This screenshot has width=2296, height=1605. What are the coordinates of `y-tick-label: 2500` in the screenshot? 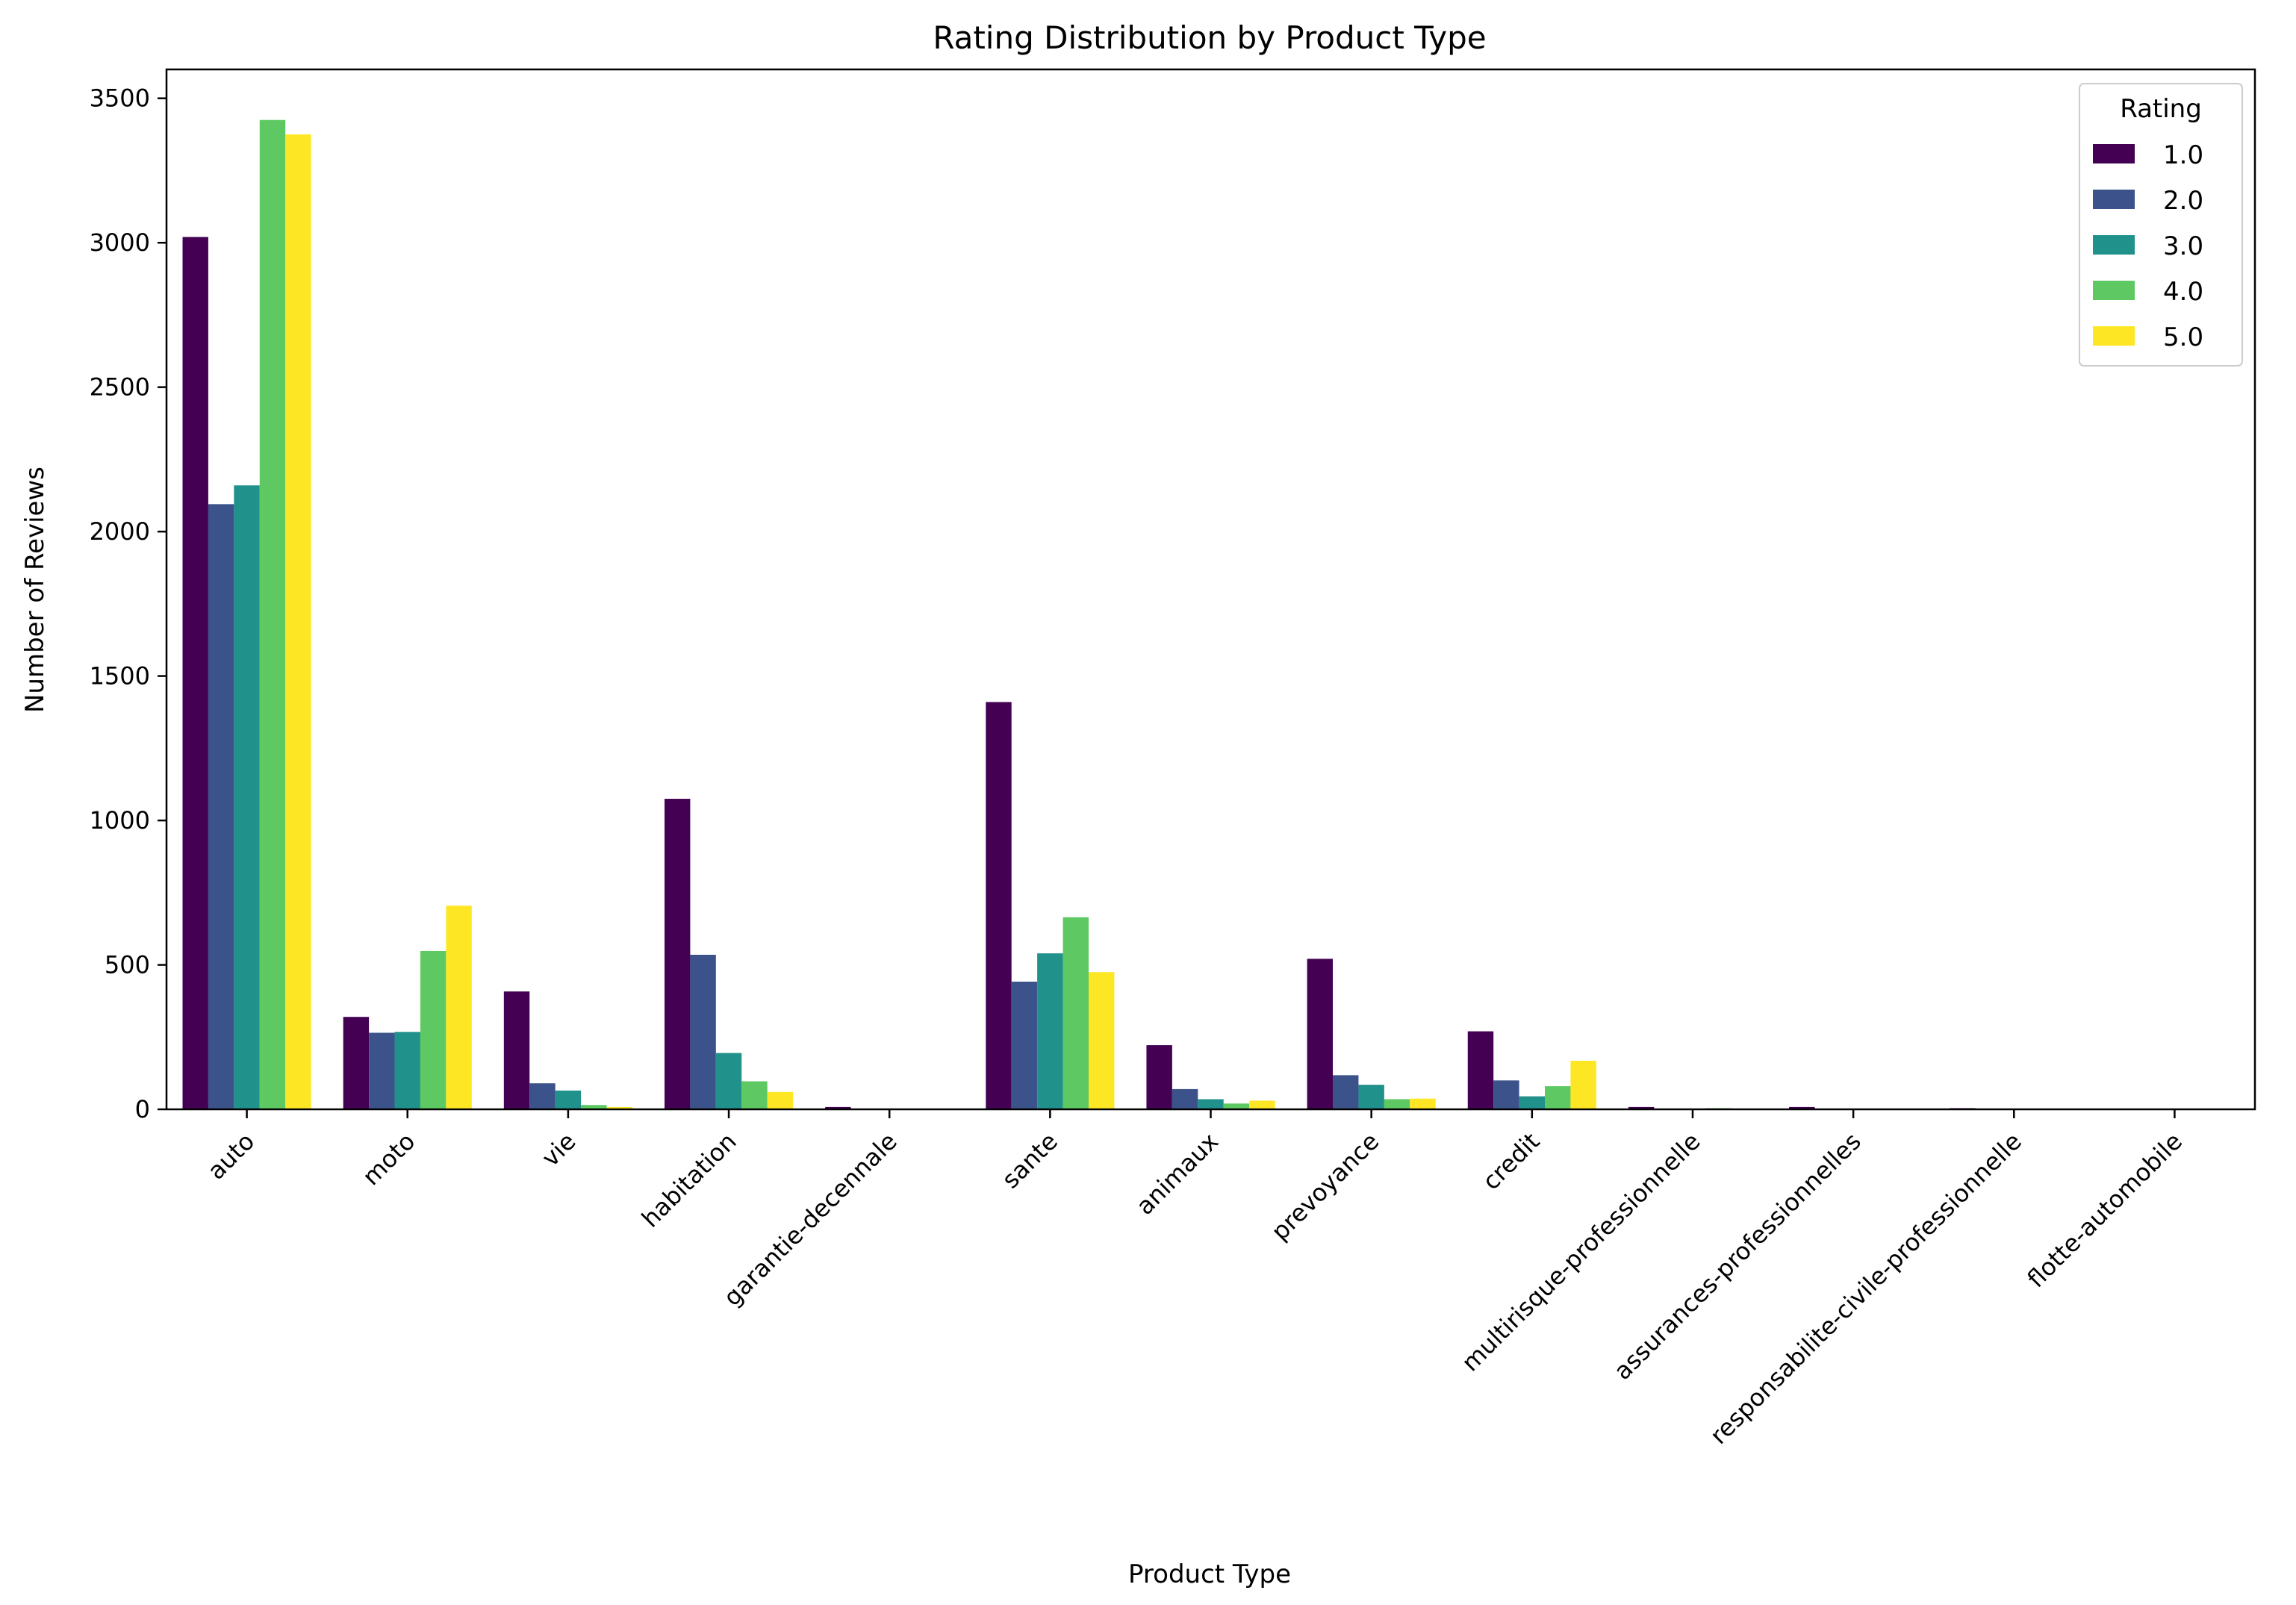 It's located at (120, 387).